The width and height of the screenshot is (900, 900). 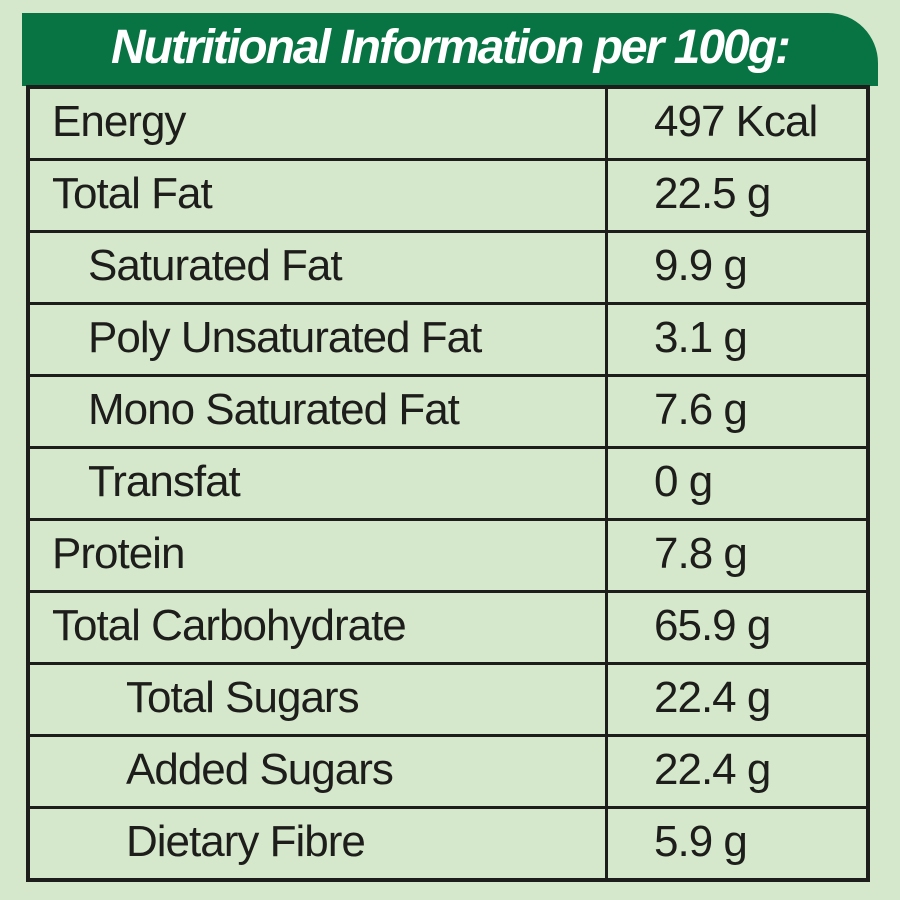 I want to click on table-row-transfat: Transfat 0 g, so click(x=448, y=482).